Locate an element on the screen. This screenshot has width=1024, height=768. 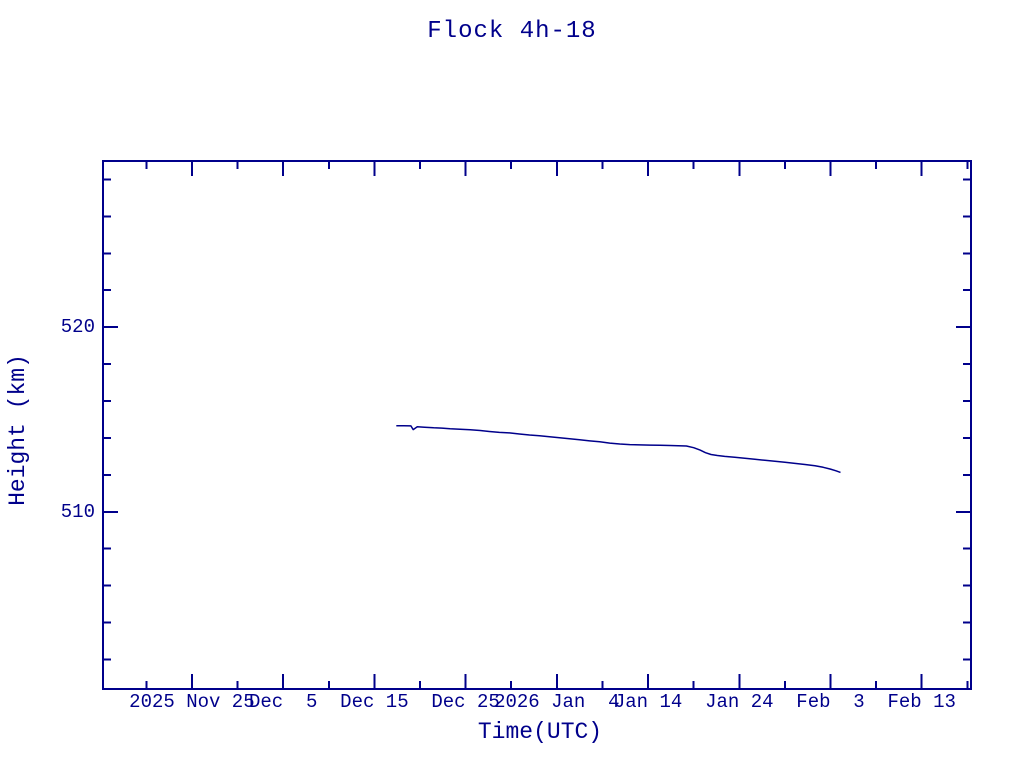
x-axis-label: Time(UTC) is located at coordinates (540, 732).